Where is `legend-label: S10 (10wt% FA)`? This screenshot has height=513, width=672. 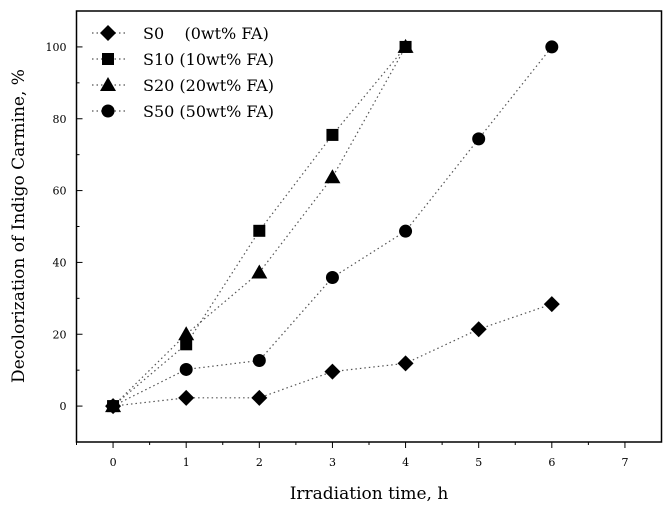
legend-label: S10 (10wt% FA) is located at coordinates (208, 59).